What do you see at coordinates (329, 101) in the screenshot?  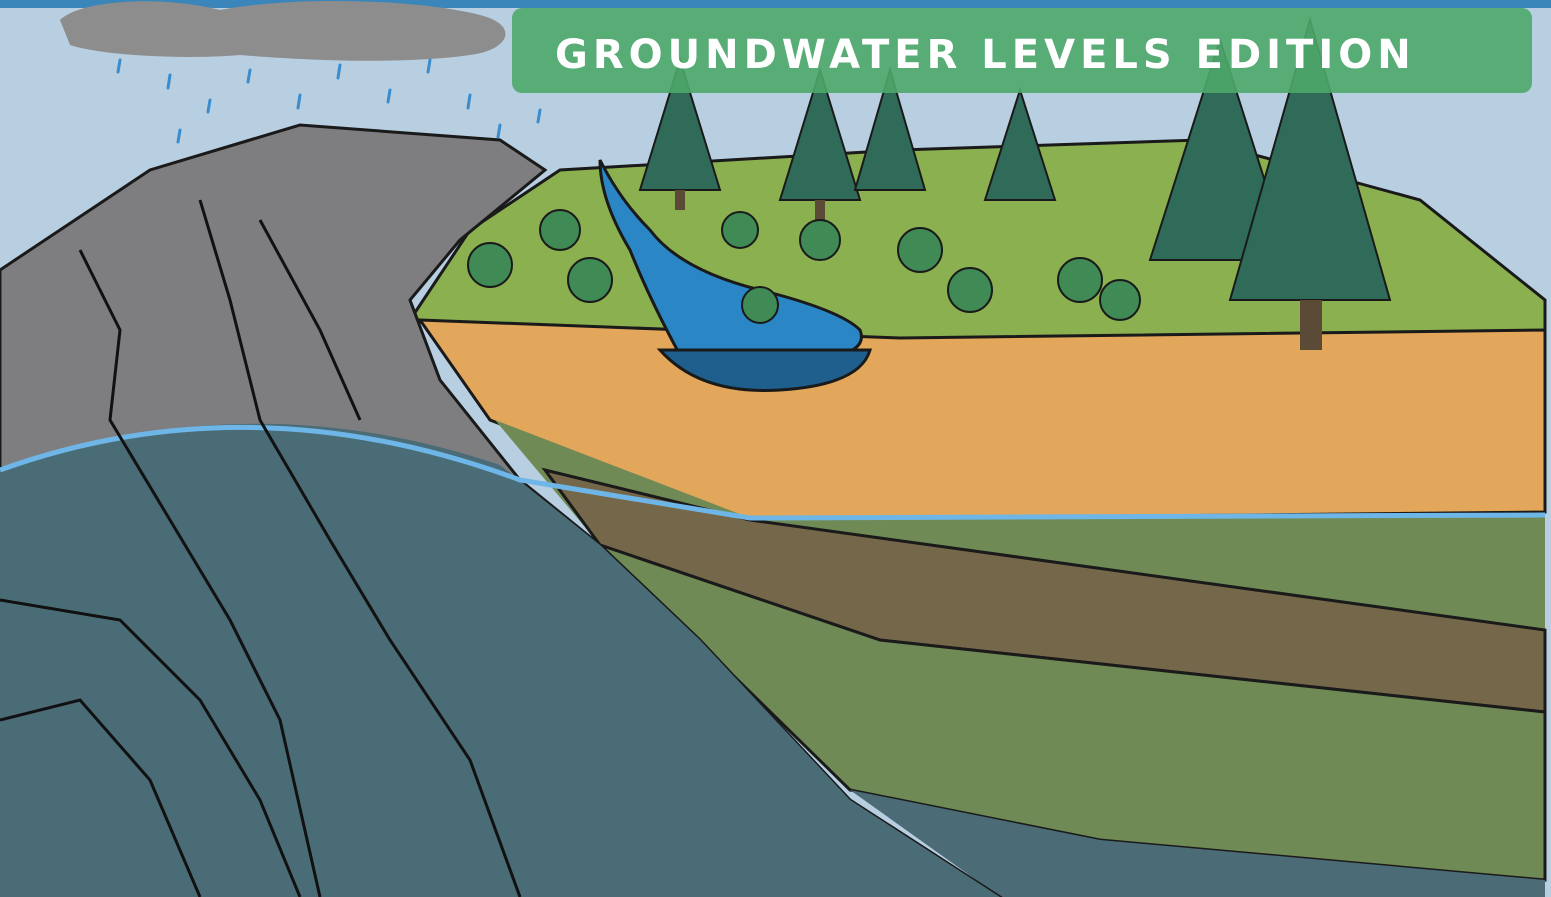 I see `rain` at bounding box center [329, 101].